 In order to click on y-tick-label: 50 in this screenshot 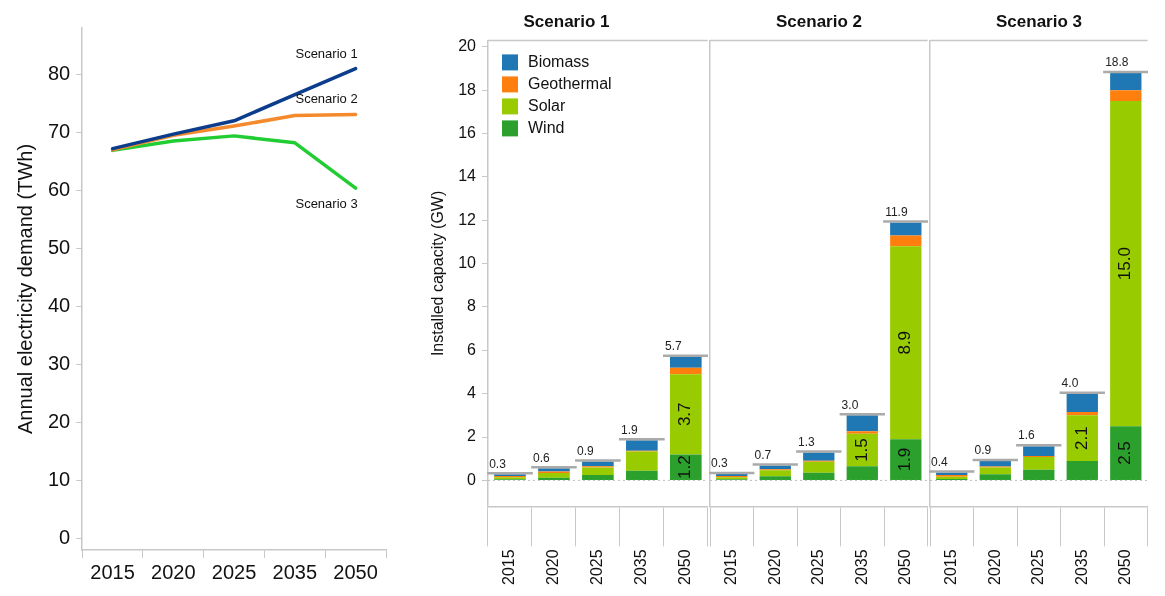, I will do `click(59, 246)`.